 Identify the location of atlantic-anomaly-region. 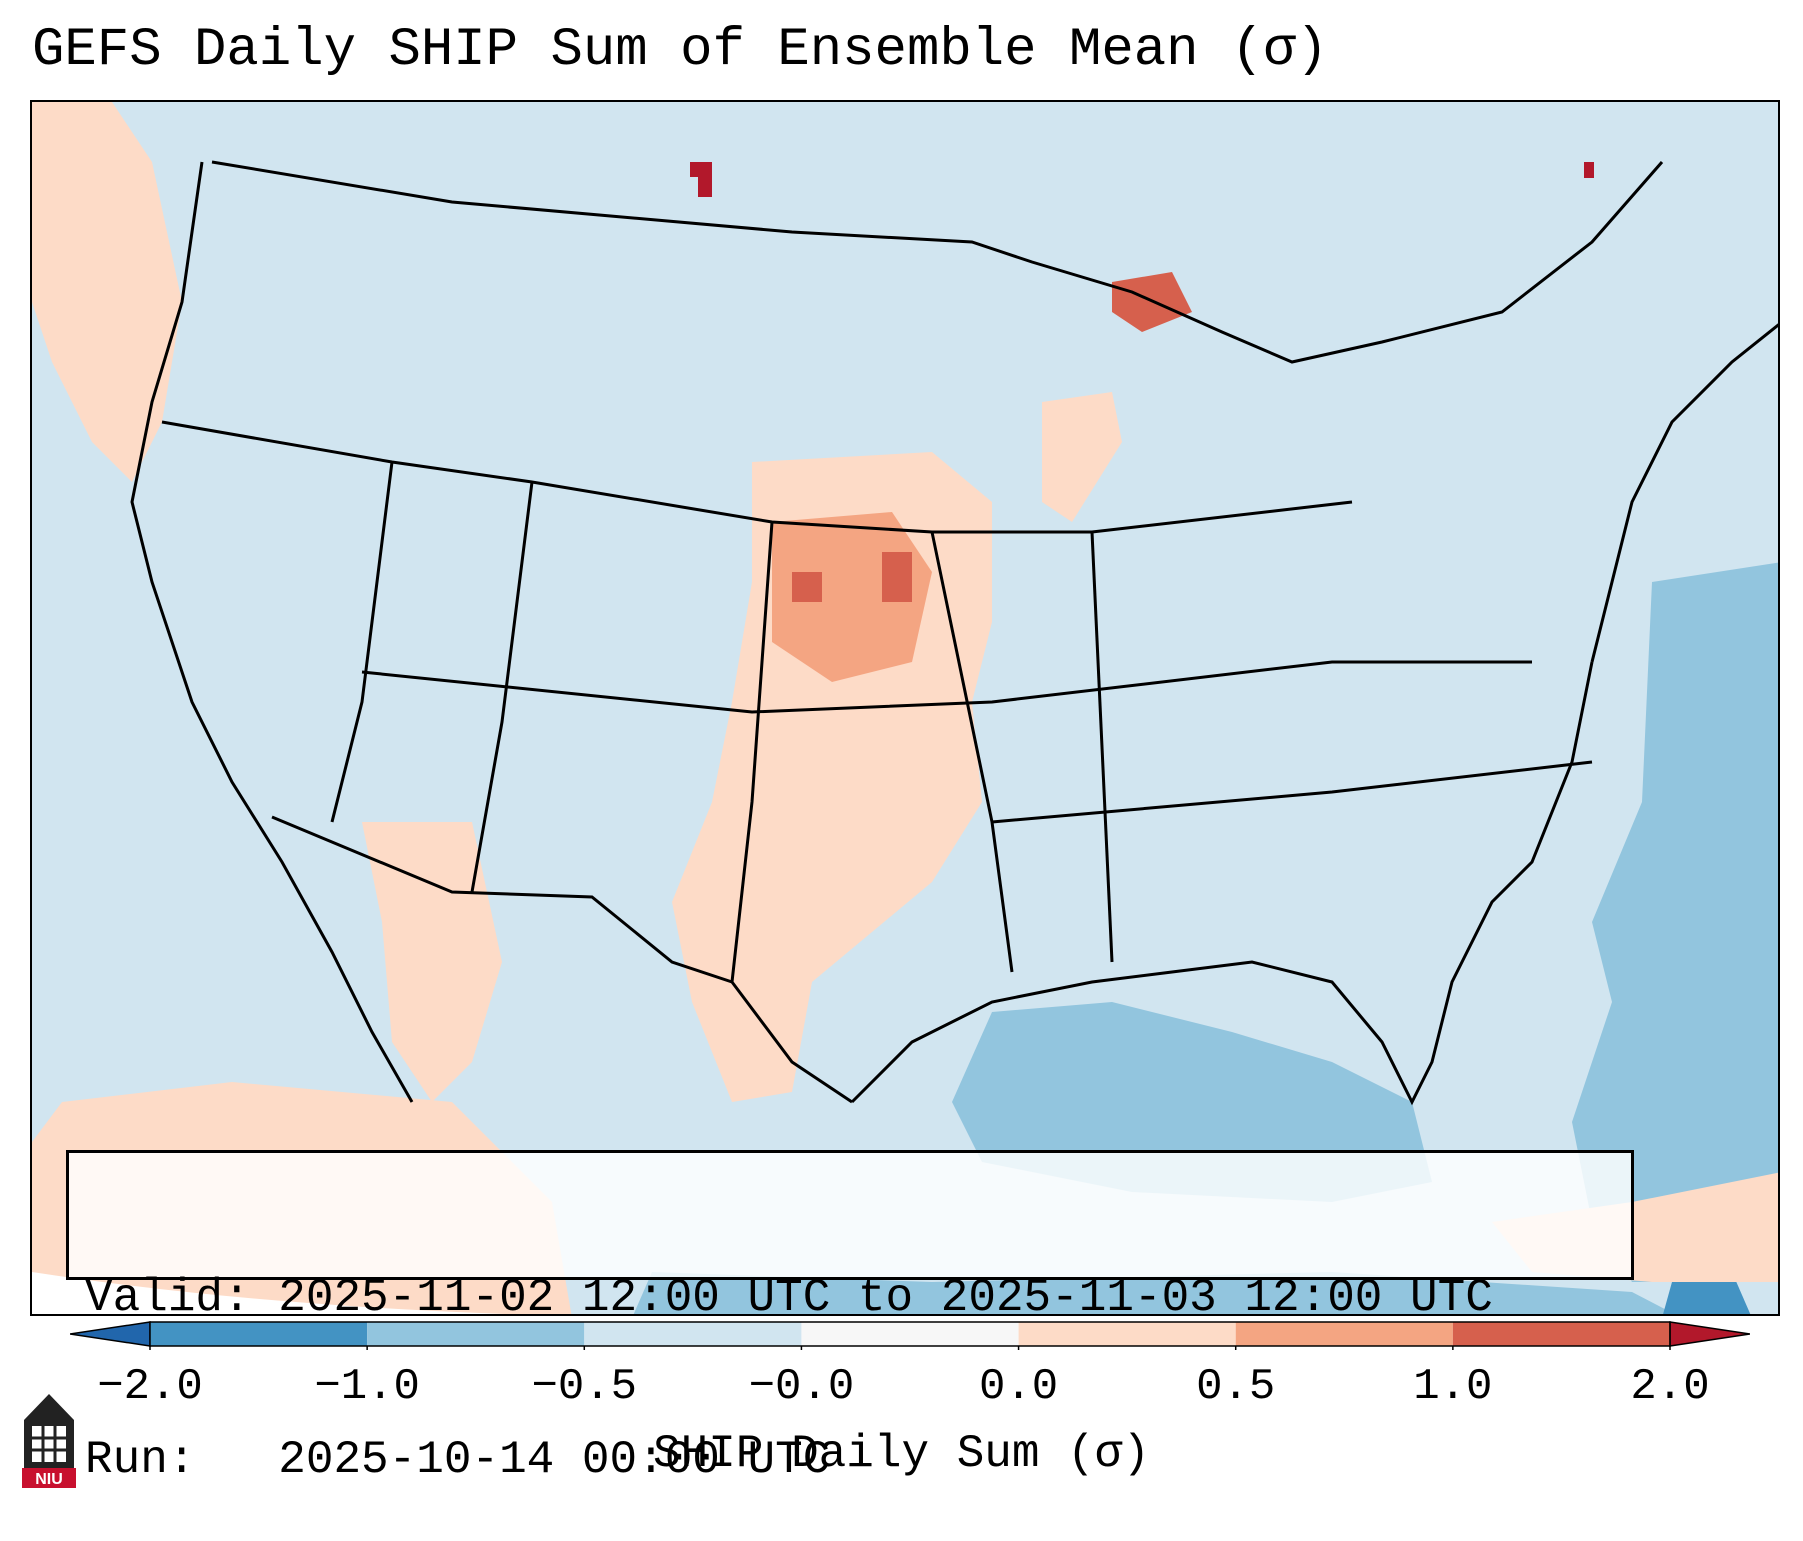
(1675, 922).